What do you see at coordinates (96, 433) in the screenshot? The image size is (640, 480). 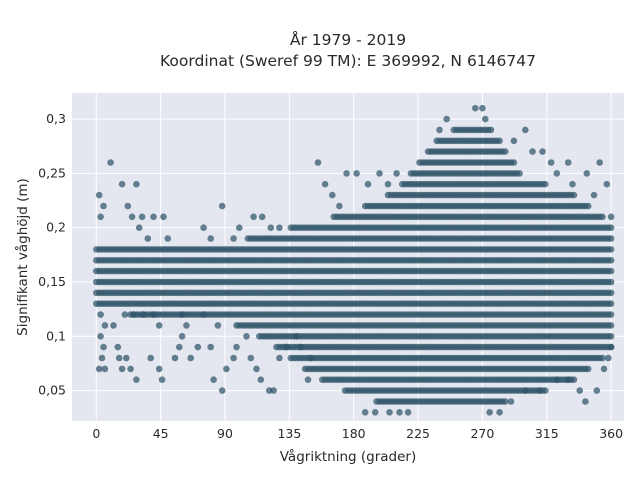 I see `x-tick-label: 0` at bounding box center [96, 433].